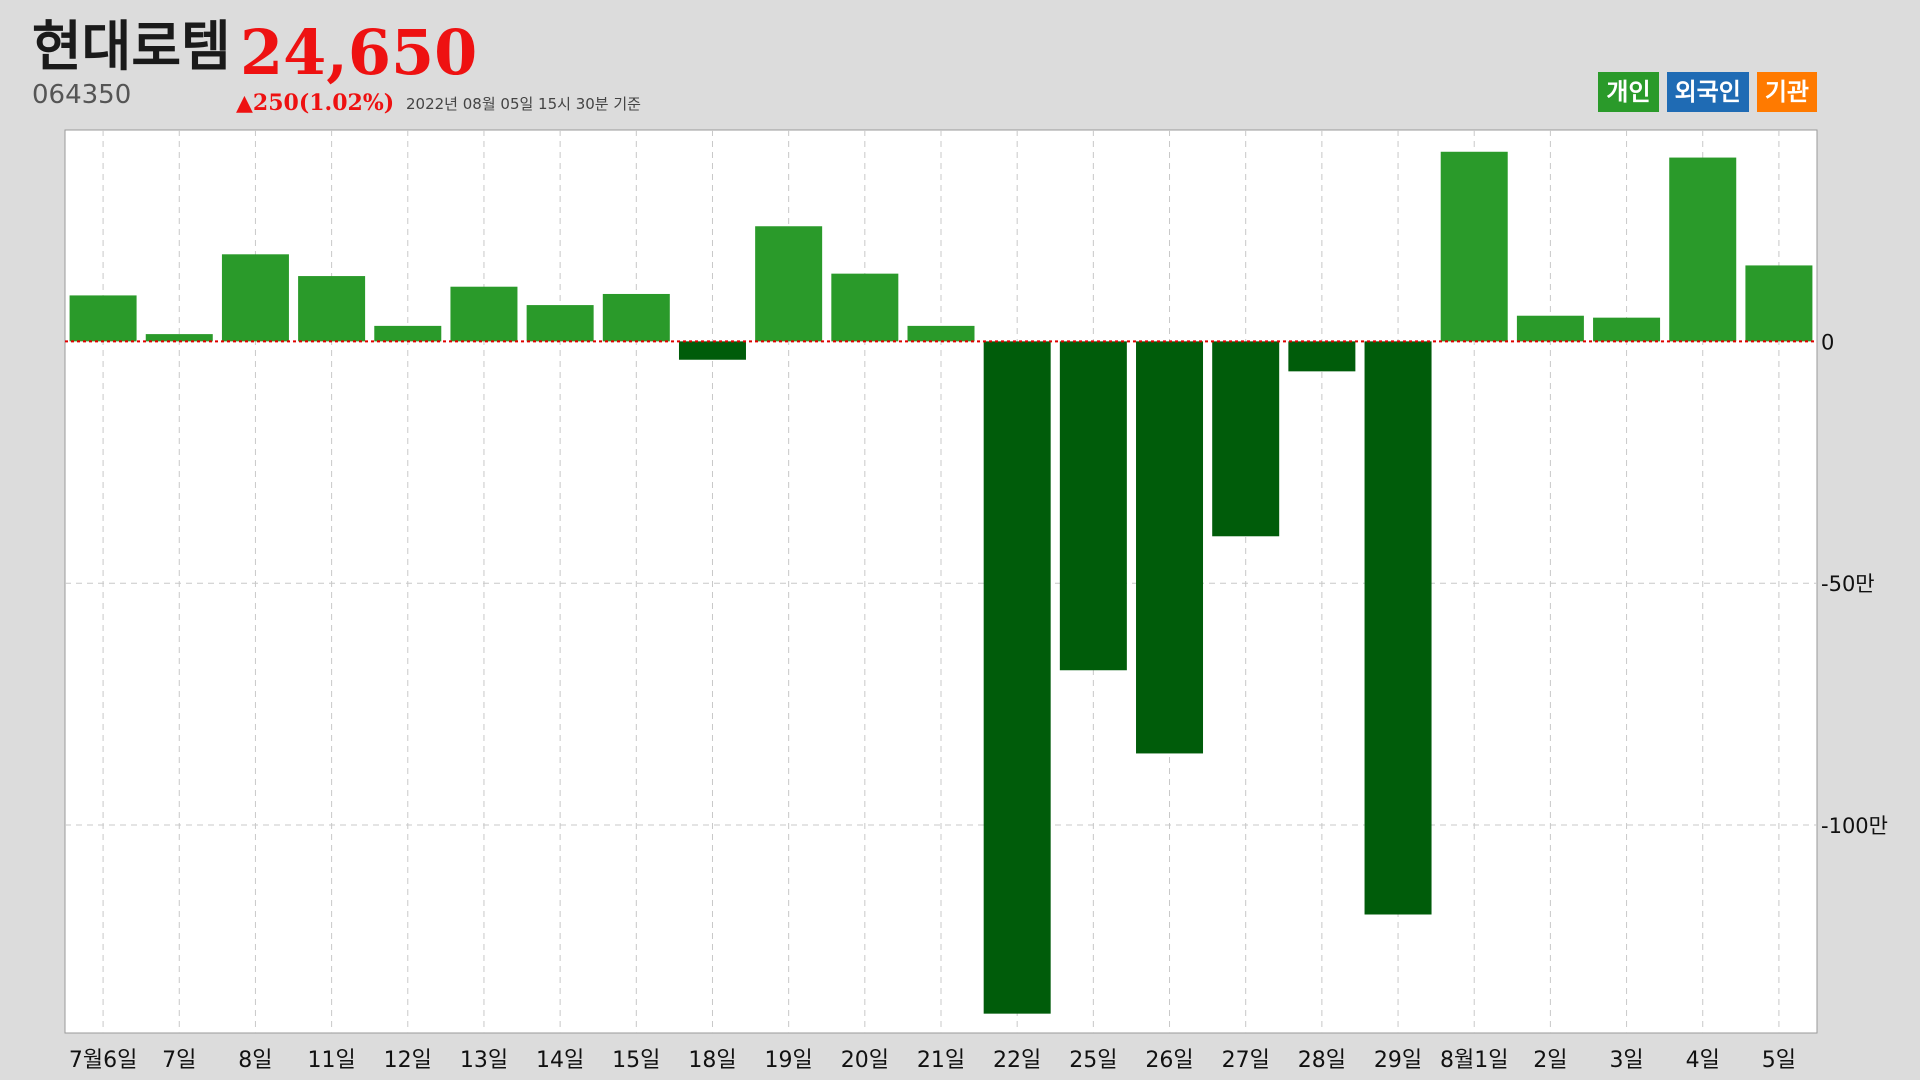 This screenshot has height=1080, width=1920. Describe the element at coordinates (865, 1060) in the screenshot. I see `x-tick-label: 20일` at that location.